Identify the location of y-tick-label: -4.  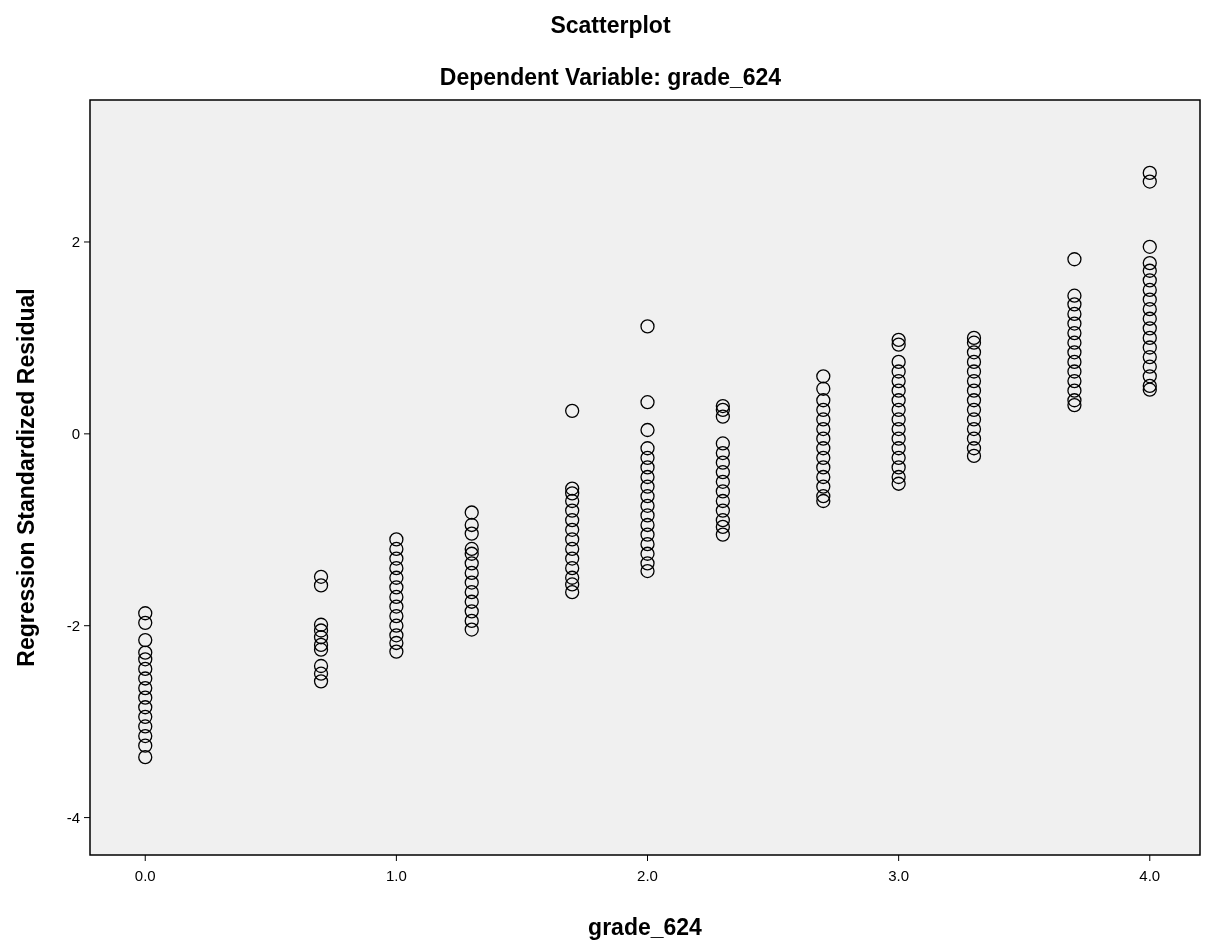
(73, 817).